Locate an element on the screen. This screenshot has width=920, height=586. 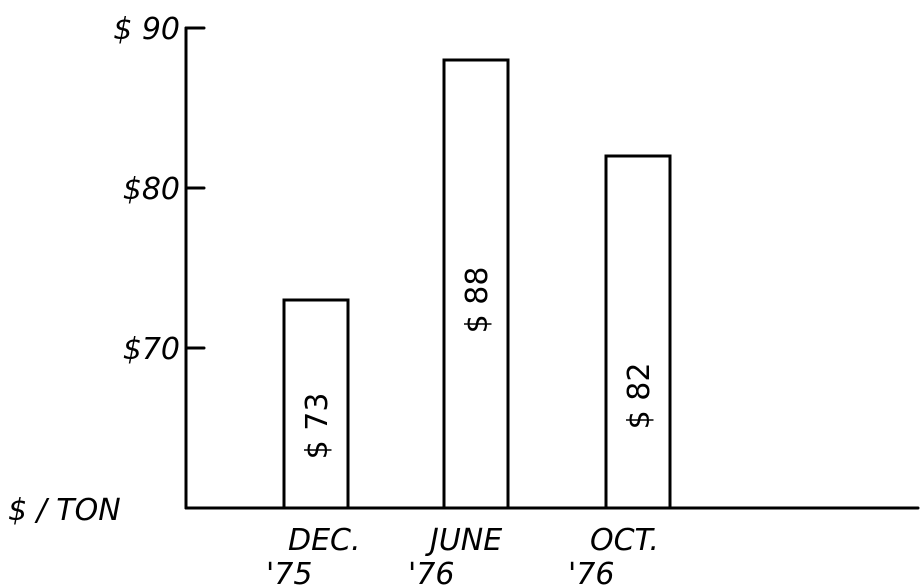
bar-data-label: $ 82 is located at coordinates (639, 396).